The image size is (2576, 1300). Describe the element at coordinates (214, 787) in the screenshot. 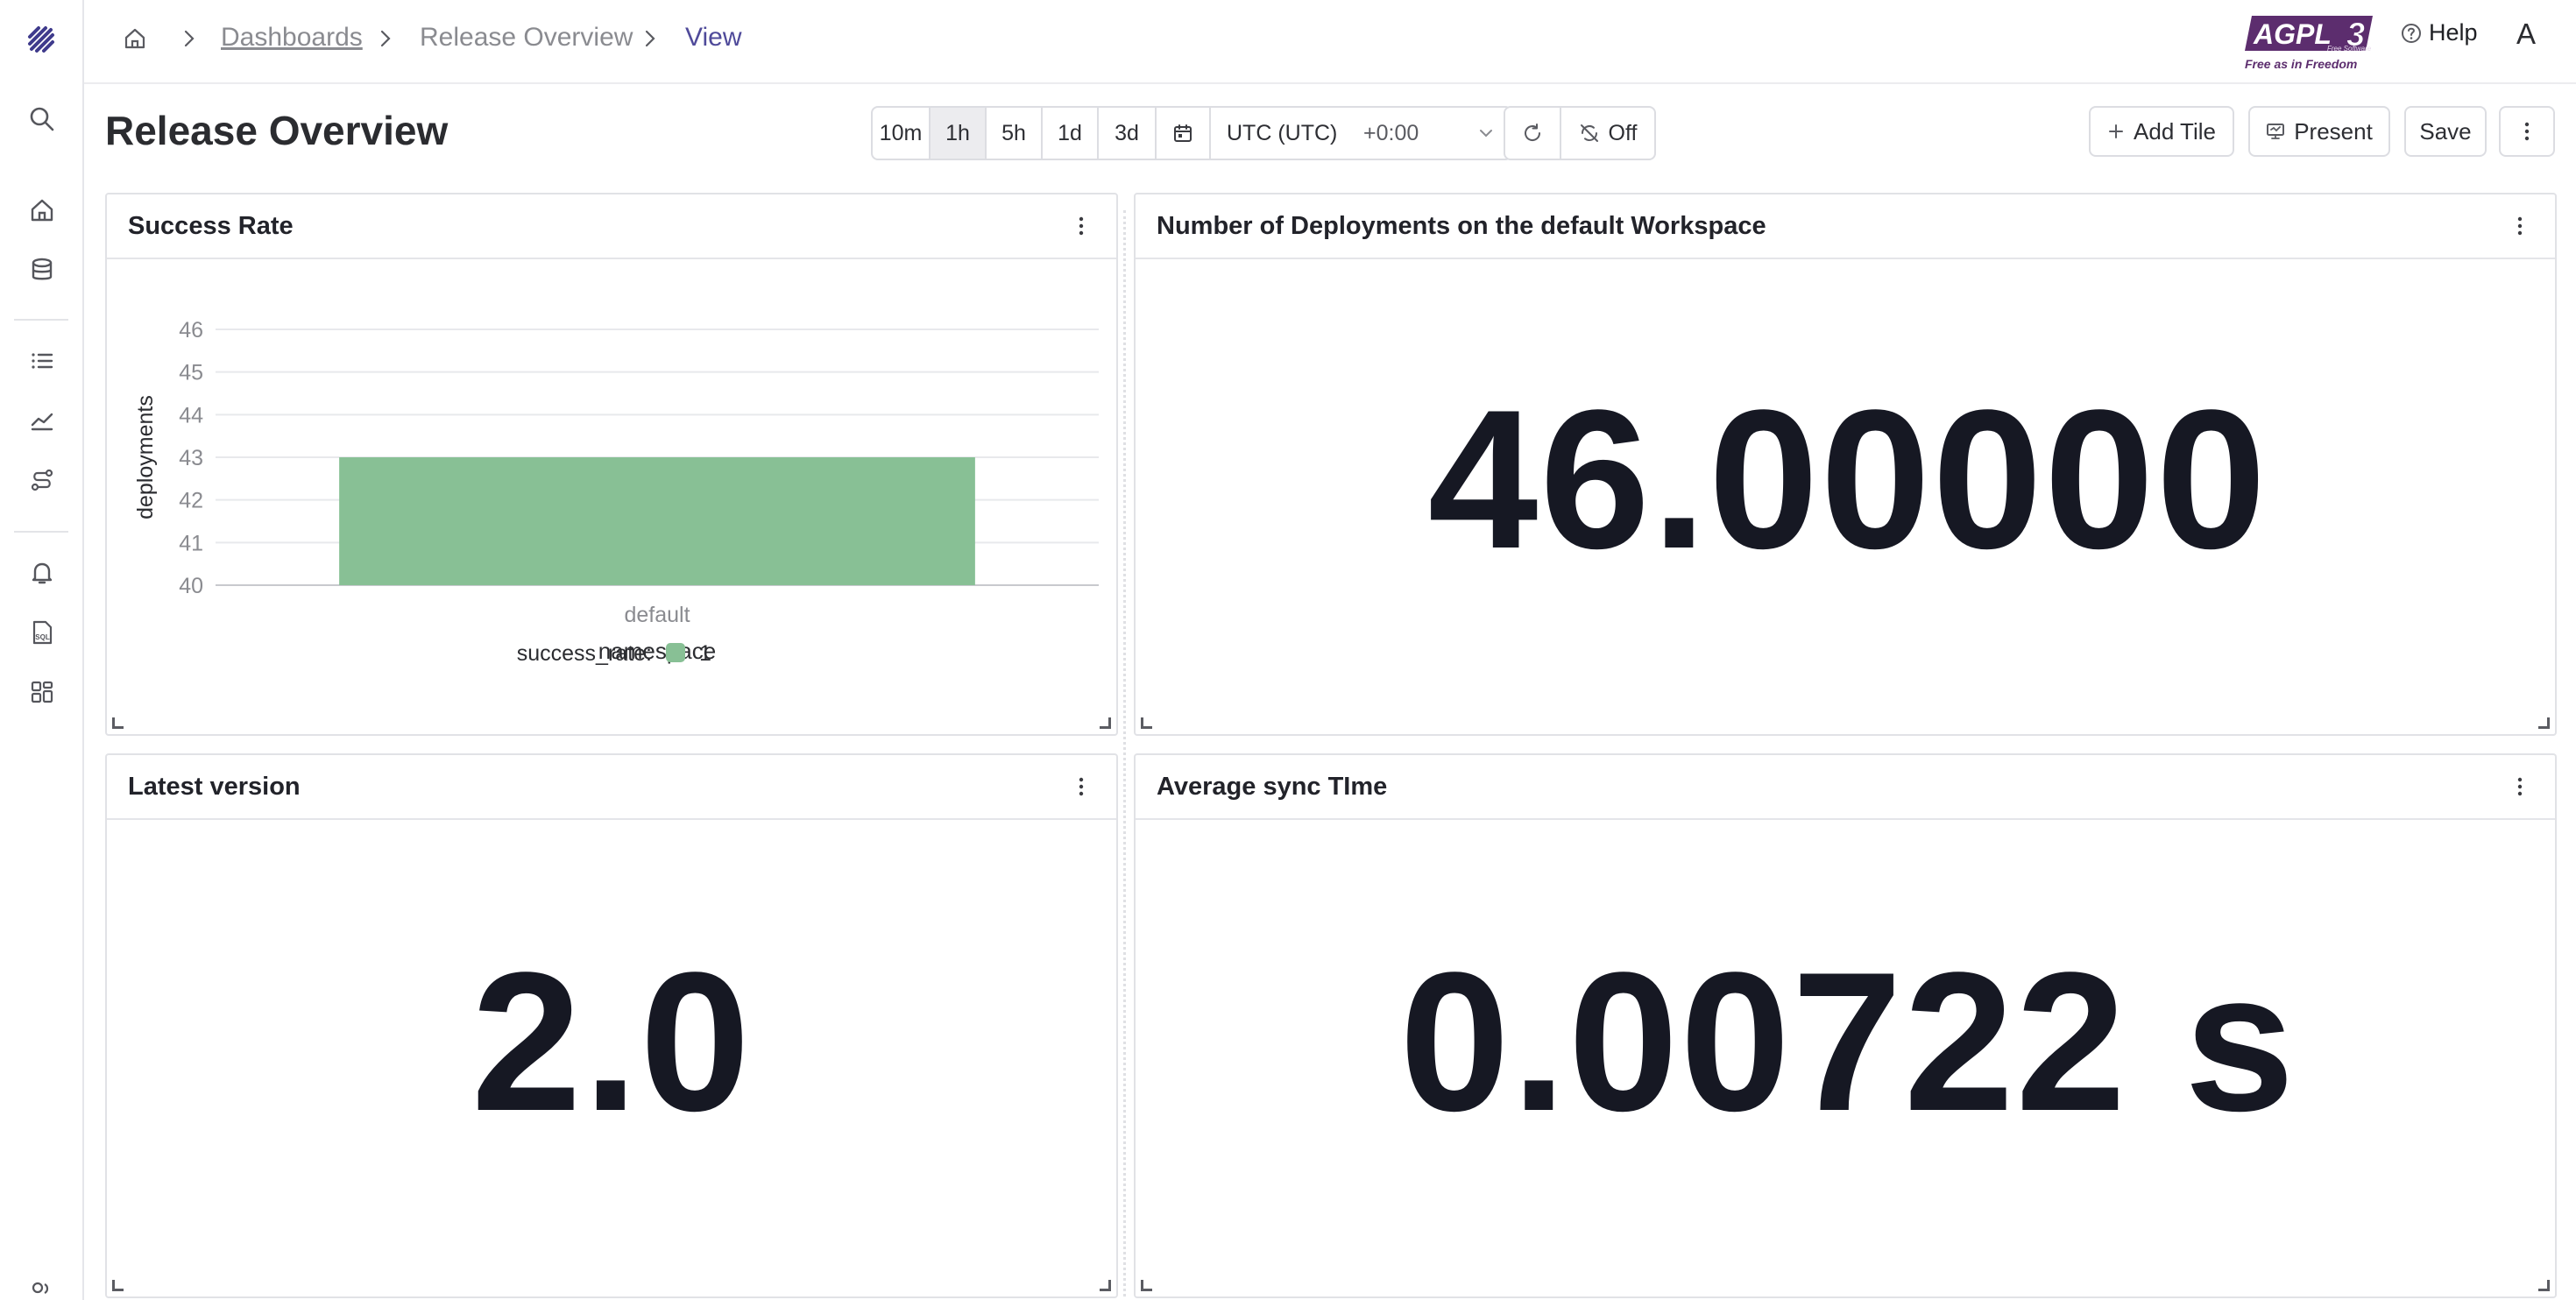

I see `tile-title: Latest version` at that location.